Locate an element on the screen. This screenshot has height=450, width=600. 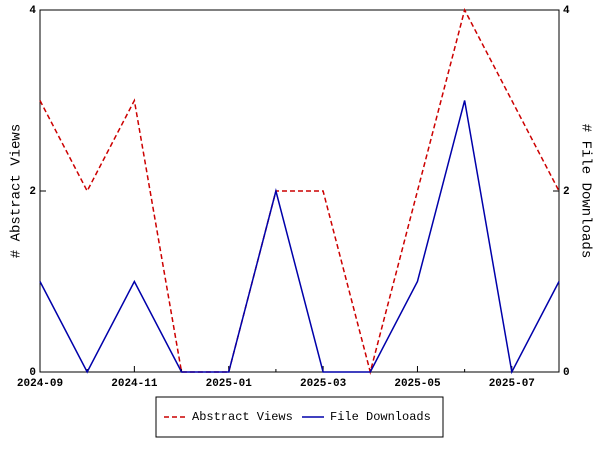
legend-box is located at coordinates (299, 417).